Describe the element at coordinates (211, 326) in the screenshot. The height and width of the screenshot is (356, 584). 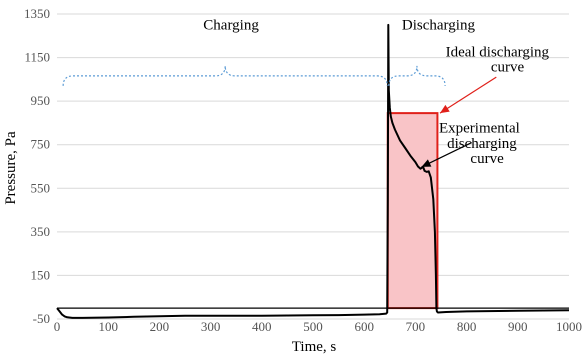
I see `x-tick-label: 300` at that location.